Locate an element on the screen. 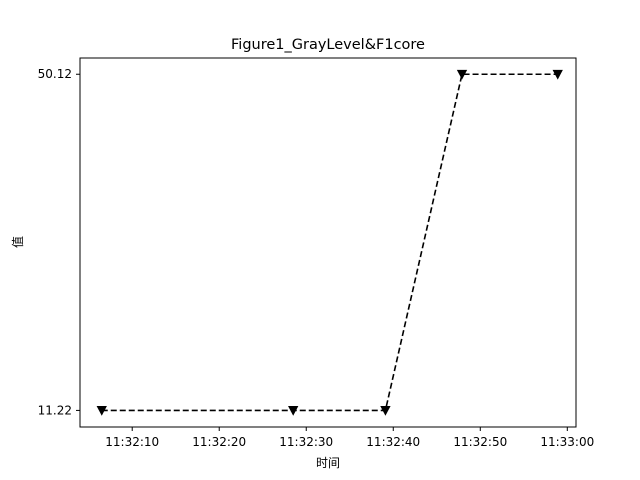 The height and width of the screenshot is (480, 640). y-tick-label: 50.12 is located at coordinates (55, 74).